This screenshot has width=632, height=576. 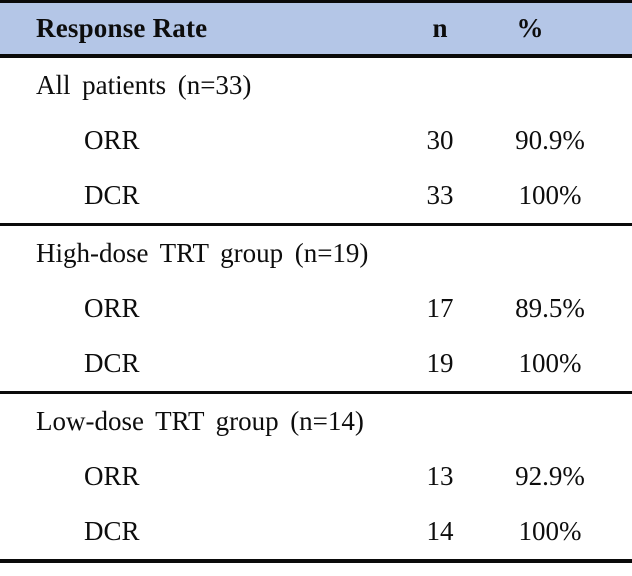 I want to click on table-row-dcr: DCR 14 100%, so click(x=316, y=531).